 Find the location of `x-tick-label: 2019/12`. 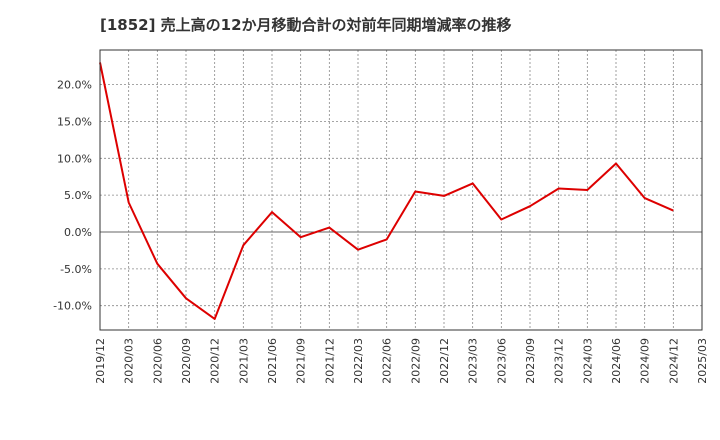

x-tick-label: 2019/12 is located at coordinates (100, 361).